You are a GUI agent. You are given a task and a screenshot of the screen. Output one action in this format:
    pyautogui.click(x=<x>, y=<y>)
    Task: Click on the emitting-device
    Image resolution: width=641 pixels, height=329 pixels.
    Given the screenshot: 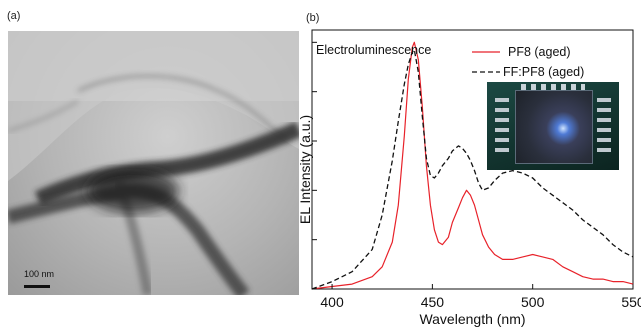 What is the action you would take?
    pyautogui.click(x=554, y=127)
    